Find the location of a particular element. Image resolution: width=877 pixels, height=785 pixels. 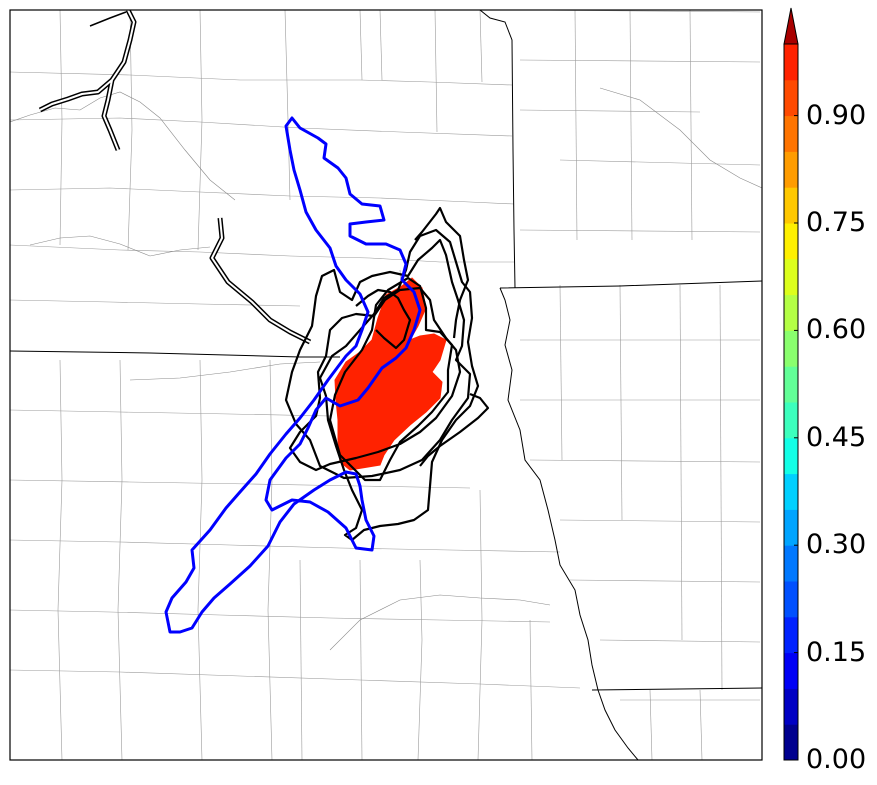

probability-area is located at coordinates (390, 374).